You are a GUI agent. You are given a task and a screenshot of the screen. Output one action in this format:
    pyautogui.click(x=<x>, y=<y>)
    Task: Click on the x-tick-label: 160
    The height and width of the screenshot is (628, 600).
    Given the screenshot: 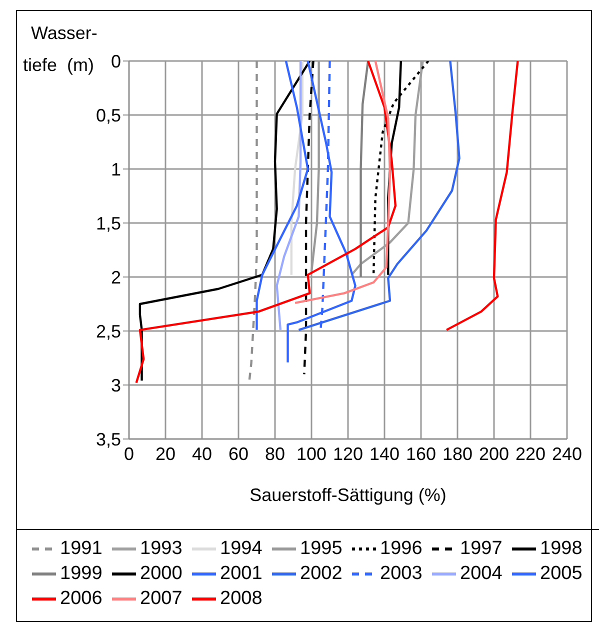 What is the action you would take?
    pyautogui.click(x=421, y=454)
    